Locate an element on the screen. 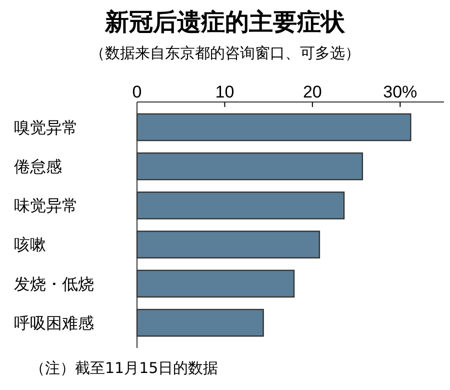 This screenshot has height=390, width=450. y-tick-label: 倦怠感 is located at coordinates (38, 166).